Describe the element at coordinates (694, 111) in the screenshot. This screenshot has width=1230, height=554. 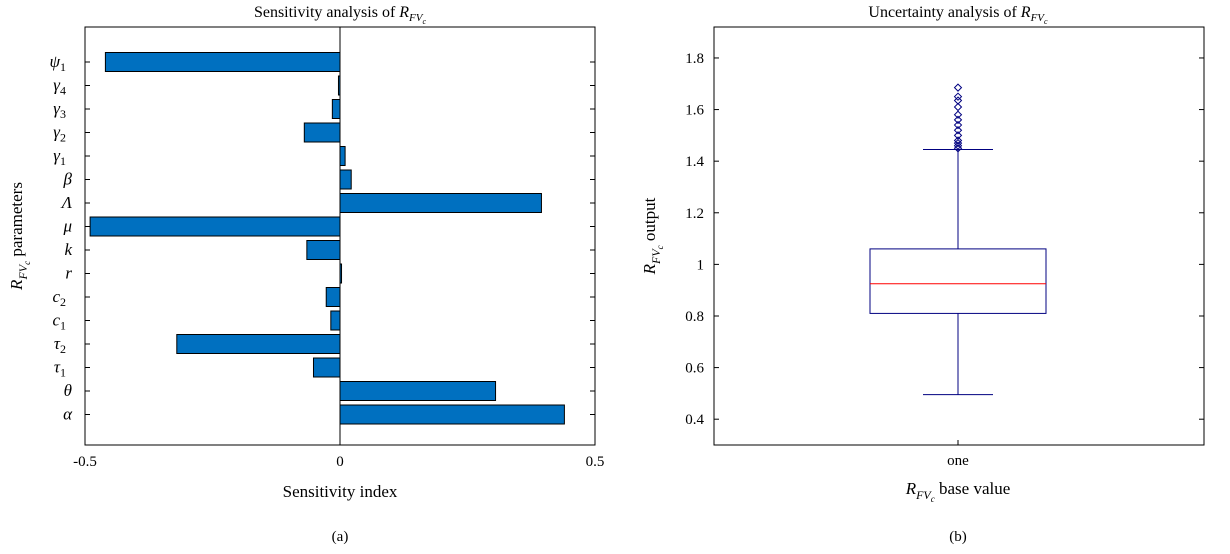
I see `y-tick-label: 1.6` at that location.